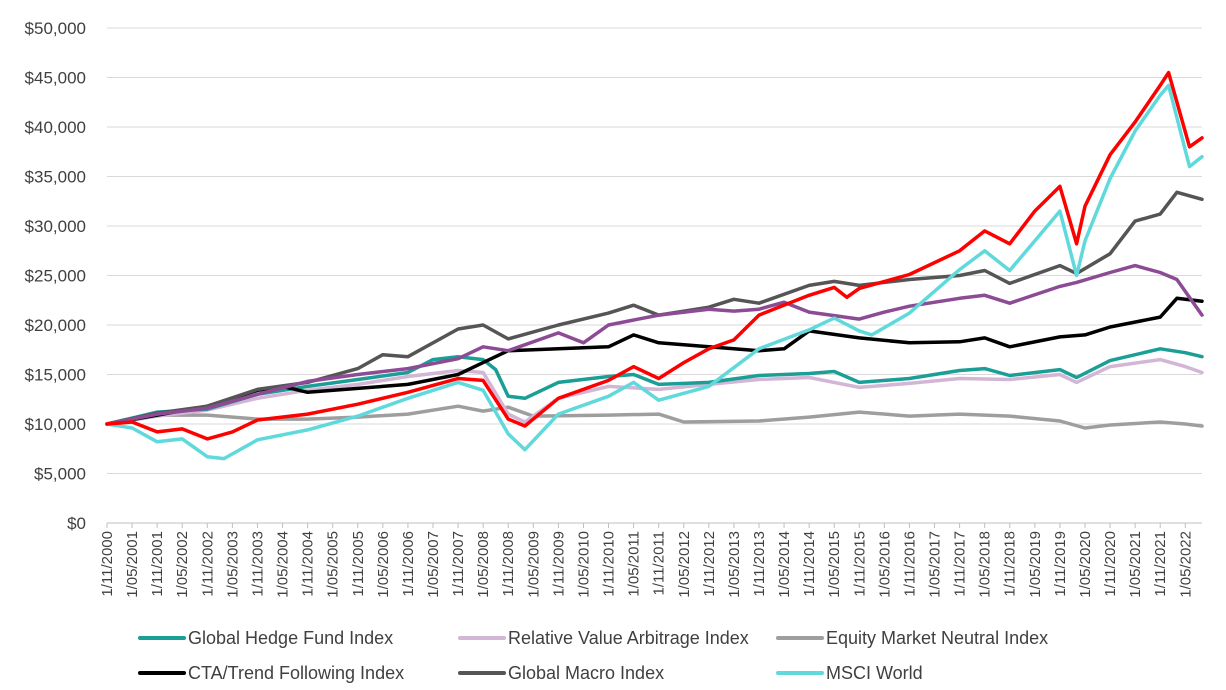  Describe the element at coordinates (333, 564) in the screenshot. I see `x-tick-label: 1/05/2005` at that location.